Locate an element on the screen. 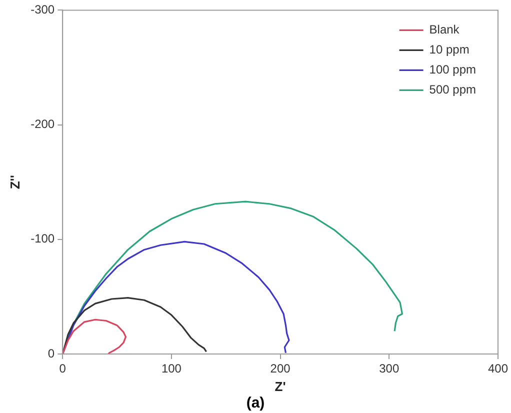 This screenshot has width=511, height=413. x-tick-label: 400 is located at coordinates (498, 369).